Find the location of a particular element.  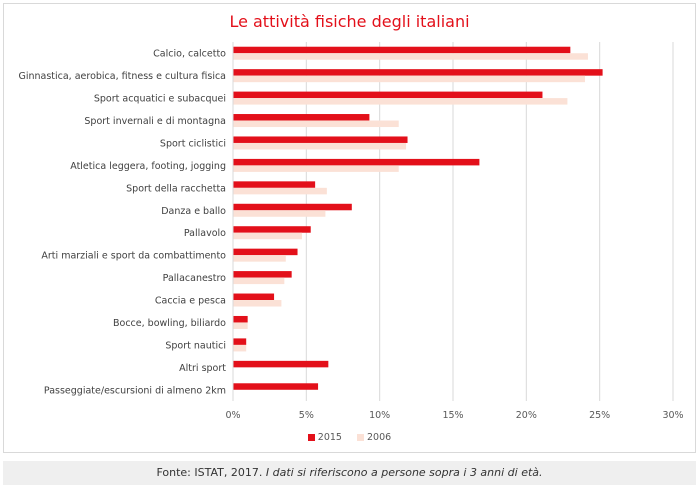

category-label: Bocce, bowling, biliardo is located at coordinates (169, 323).